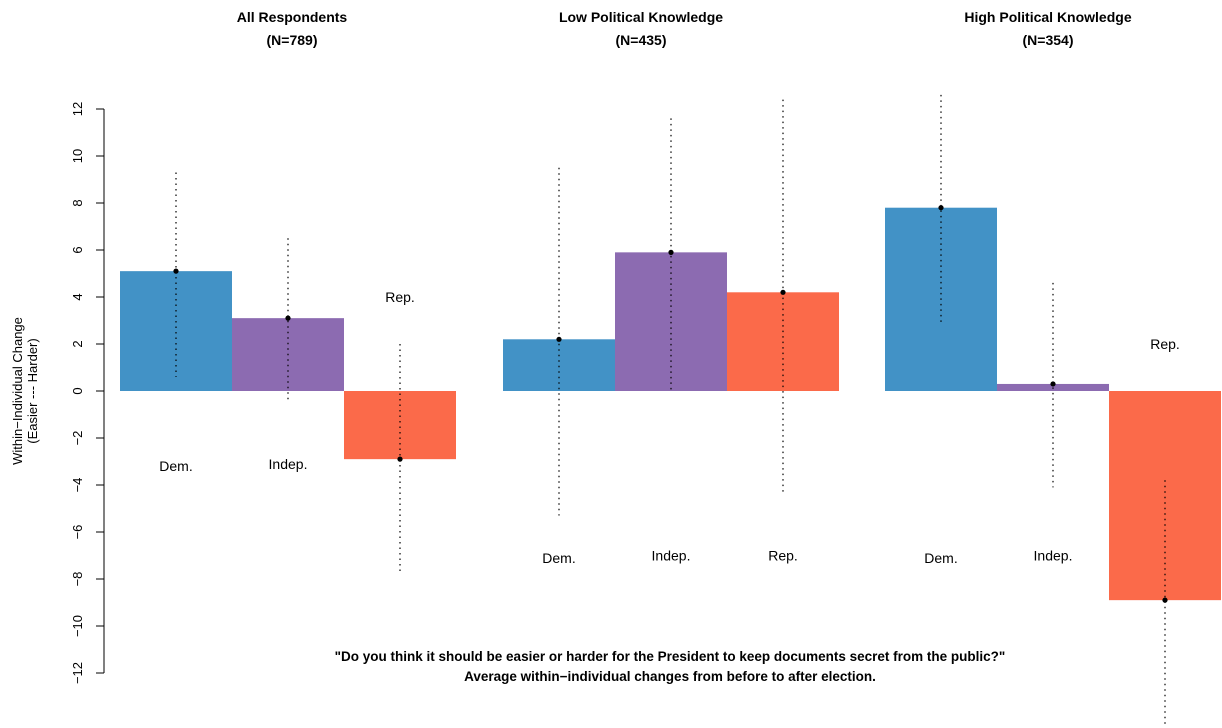 This screenshot has height=728, width=1222. Describe the element at coordinates (77, 532) in the screenshot. I see `y-tick-label: −6` at that location.